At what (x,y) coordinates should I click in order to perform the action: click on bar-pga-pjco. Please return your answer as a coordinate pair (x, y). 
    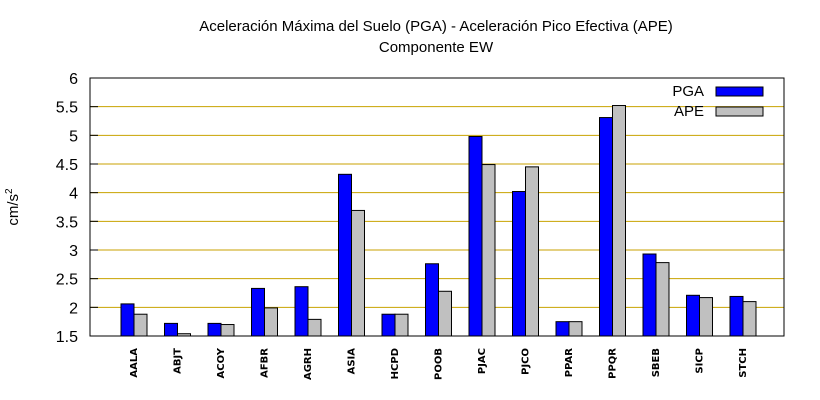
    Looking at the image, I should click on (519, 264).